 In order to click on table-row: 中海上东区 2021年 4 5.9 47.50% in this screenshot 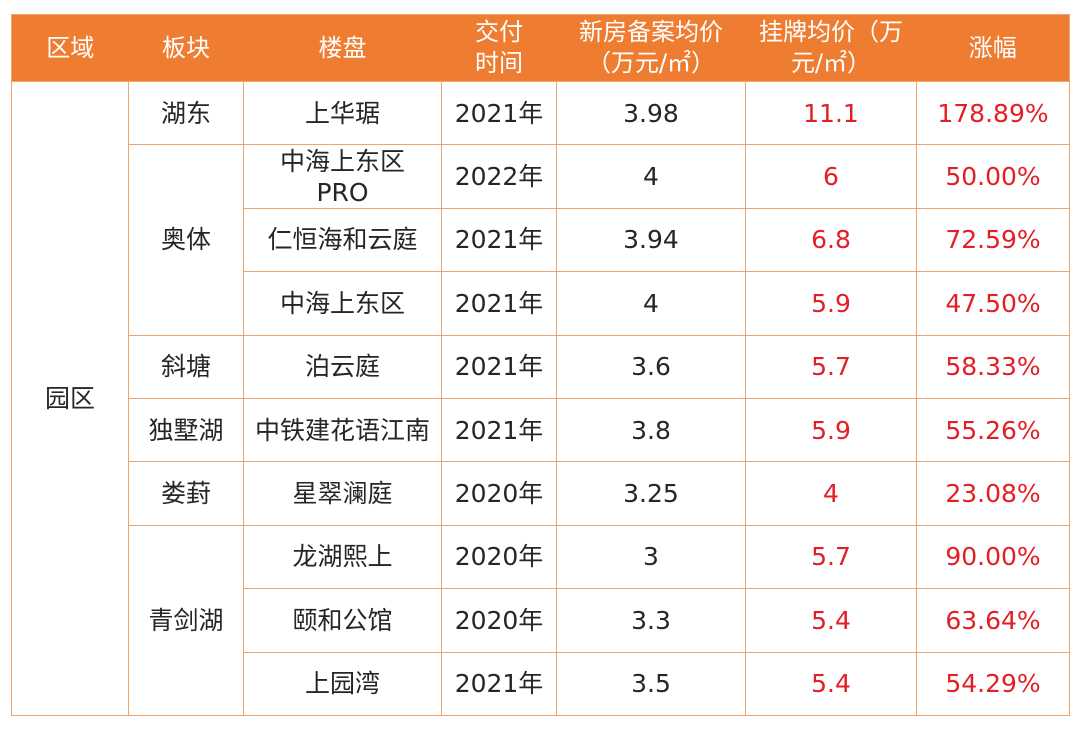, I will do `click(541, 303)`.